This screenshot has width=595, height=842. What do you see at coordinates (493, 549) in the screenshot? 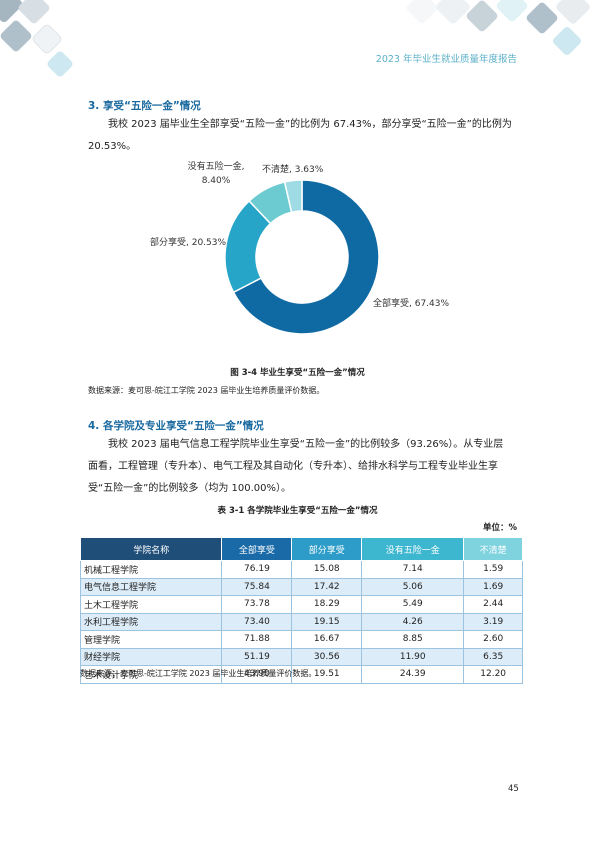
I see `column-header: 不清楚` at bounding box center [493, 549].